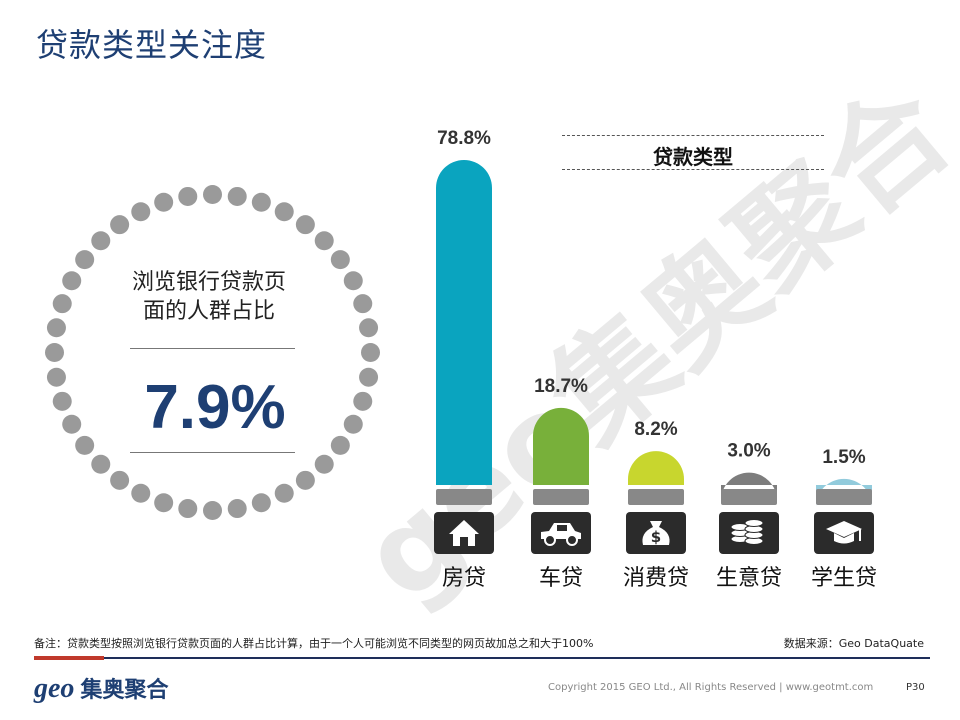  What do you see at coordinates (209, 297) in the screenshot?
I see `circle-caption: 浏览银行贷款页 面的人群占比` at bounding box center [209, 297].